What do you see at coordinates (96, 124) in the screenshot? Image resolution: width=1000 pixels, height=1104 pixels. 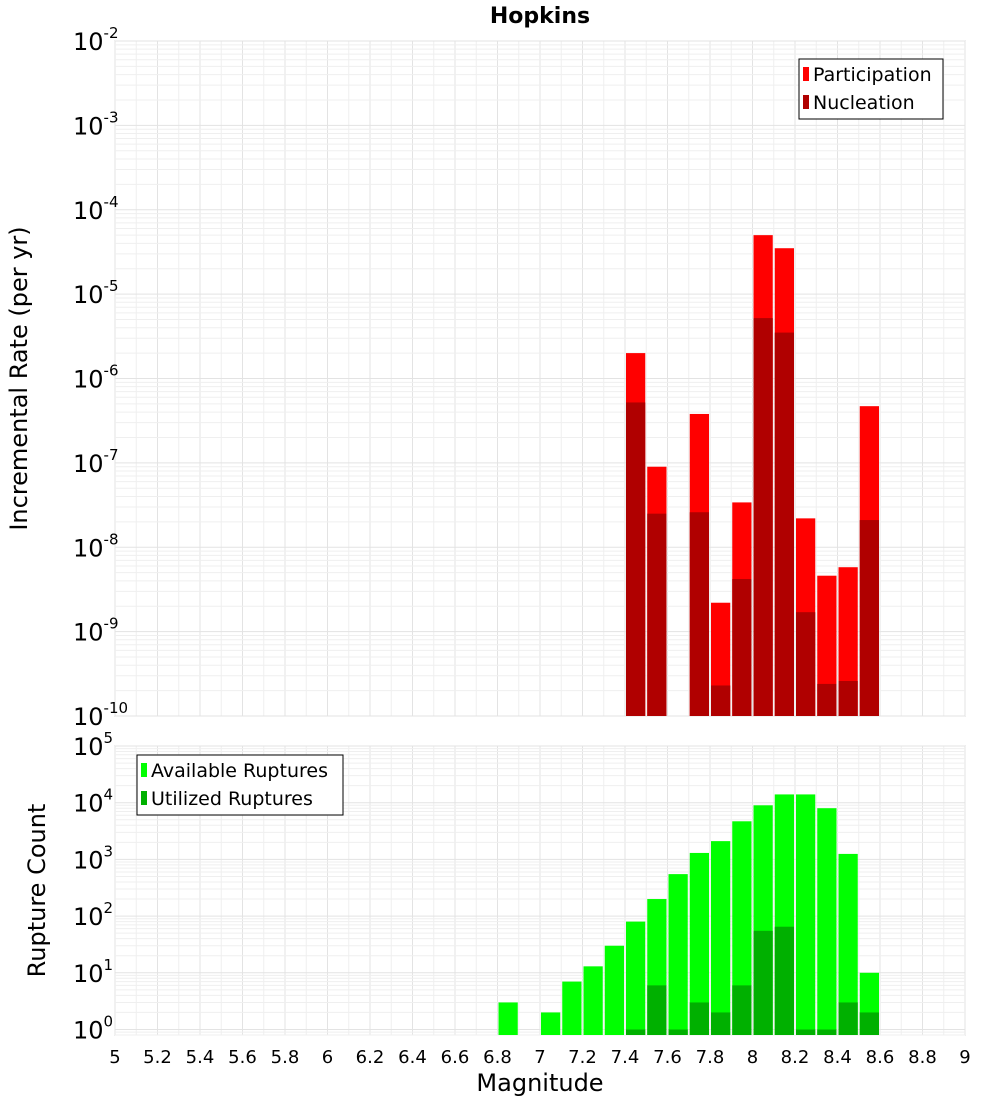 I see `y-tick-label: 10⁻³` at bounding box center [96, 124].